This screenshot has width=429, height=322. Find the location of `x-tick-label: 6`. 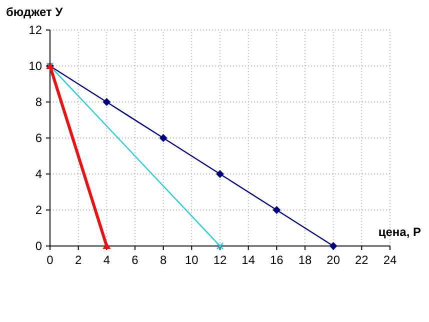

x-tick-label: 6 is located at coordinates (135, 260).